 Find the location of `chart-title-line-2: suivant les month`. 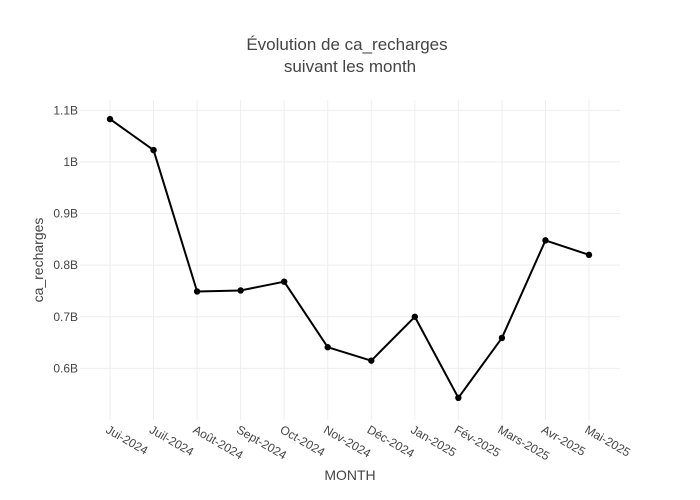

chart-title-line-2: suivant les month is located at coordinates (350, 66).